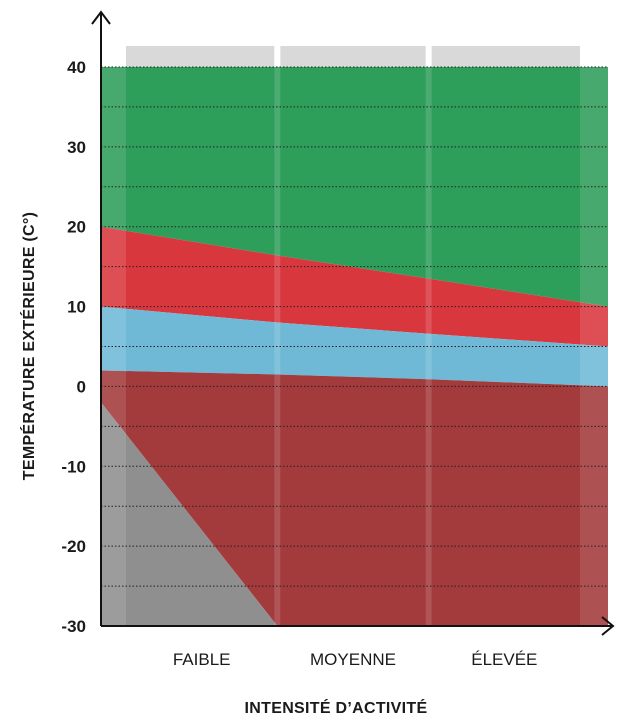  I want to click on x-category-label: MOYENNE, so click(353, 659).